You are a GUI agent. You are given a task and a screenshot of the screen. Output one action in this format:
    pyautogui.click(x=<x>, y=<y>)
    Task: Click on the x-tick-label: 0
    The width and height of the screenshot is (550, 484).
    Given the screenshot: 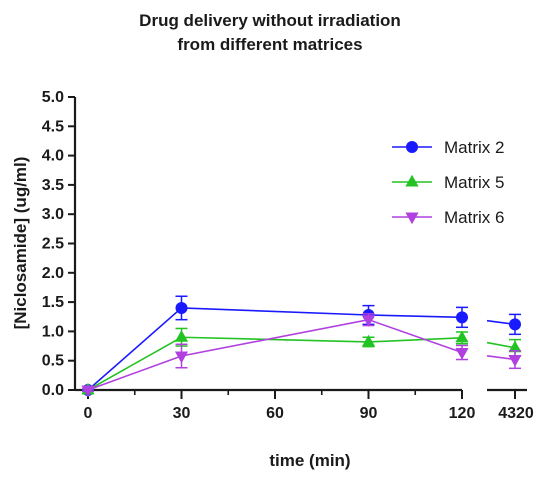 What is the action you would take?
    pyautogui.click(x=88, y=413)
    